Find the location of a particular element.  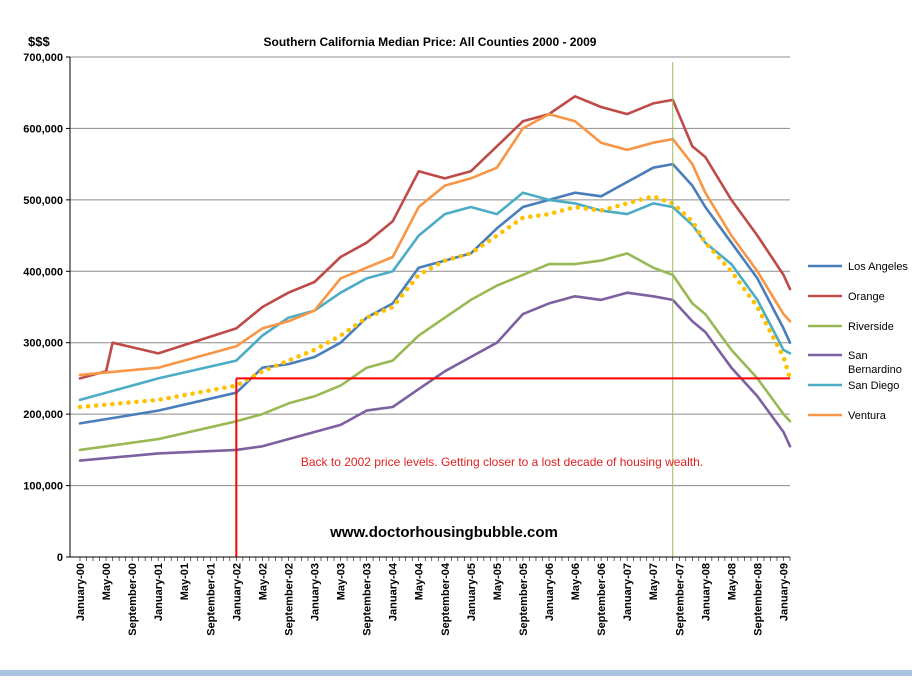

legend-label-riverside: Riverside is located at coordinates (871, 327).